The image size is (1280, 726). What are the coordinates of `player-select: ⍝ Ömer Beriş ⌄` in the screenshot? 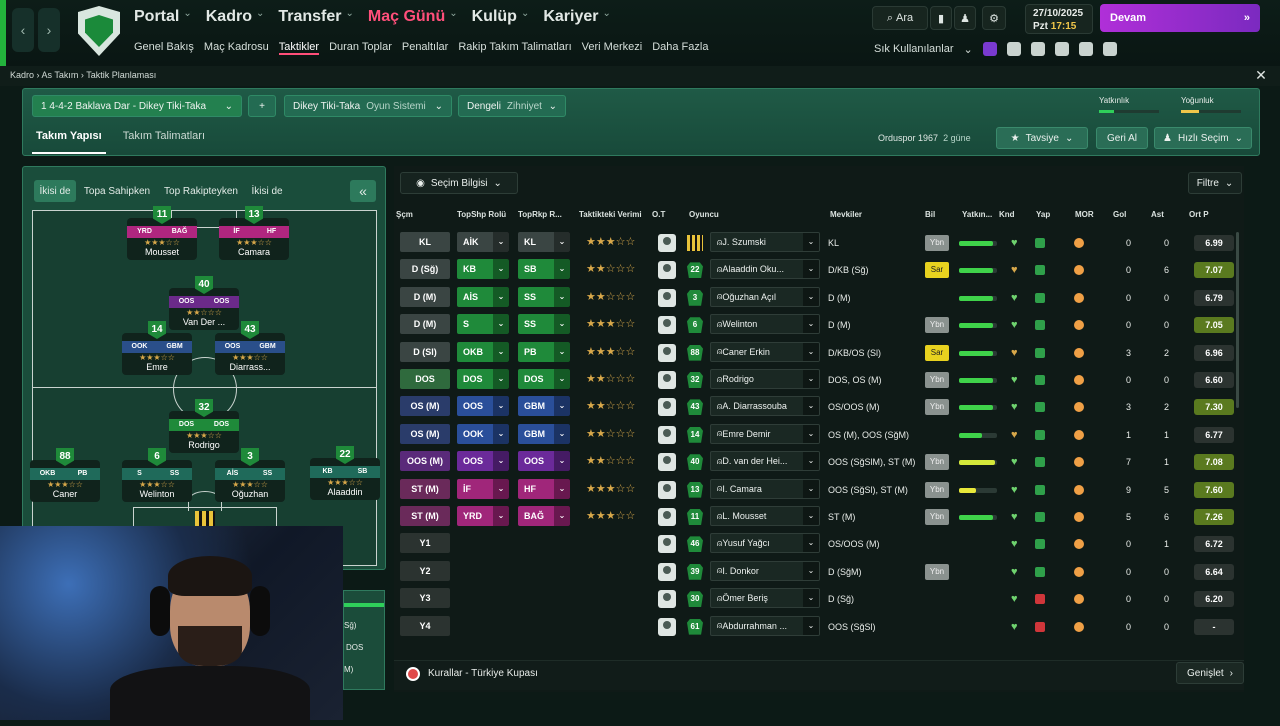 It's located at (765, 598).